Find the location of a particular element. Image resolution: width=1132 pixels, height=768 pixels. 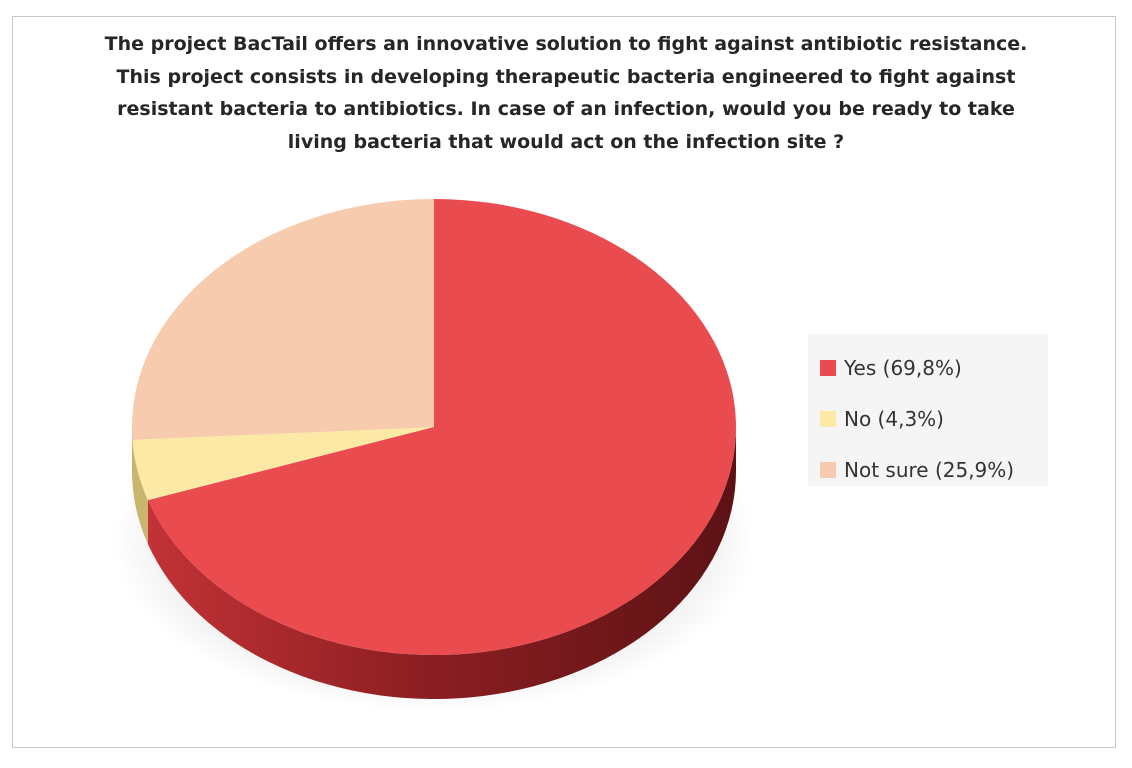

legend-item-no: No (4,3%) is located at coordinates (928, 418).